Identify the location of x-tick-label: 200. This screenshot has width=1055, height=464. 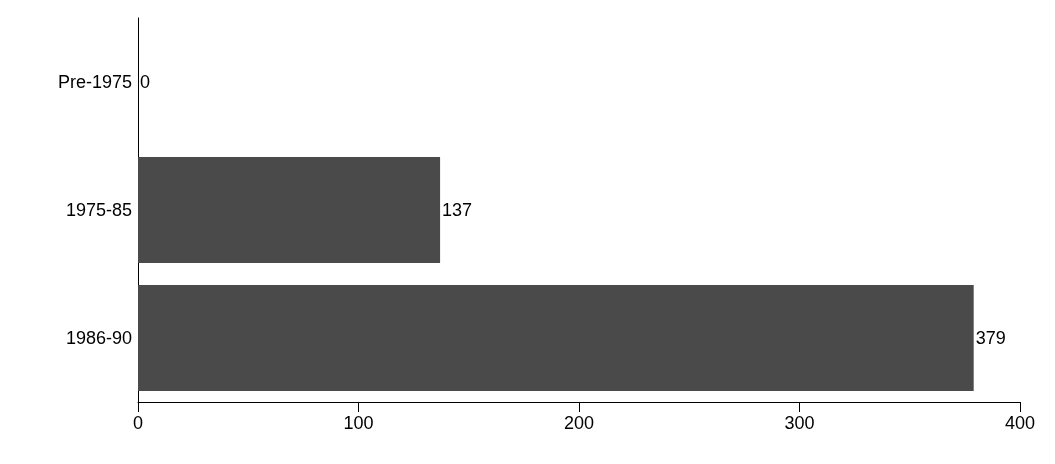
(579, 423).